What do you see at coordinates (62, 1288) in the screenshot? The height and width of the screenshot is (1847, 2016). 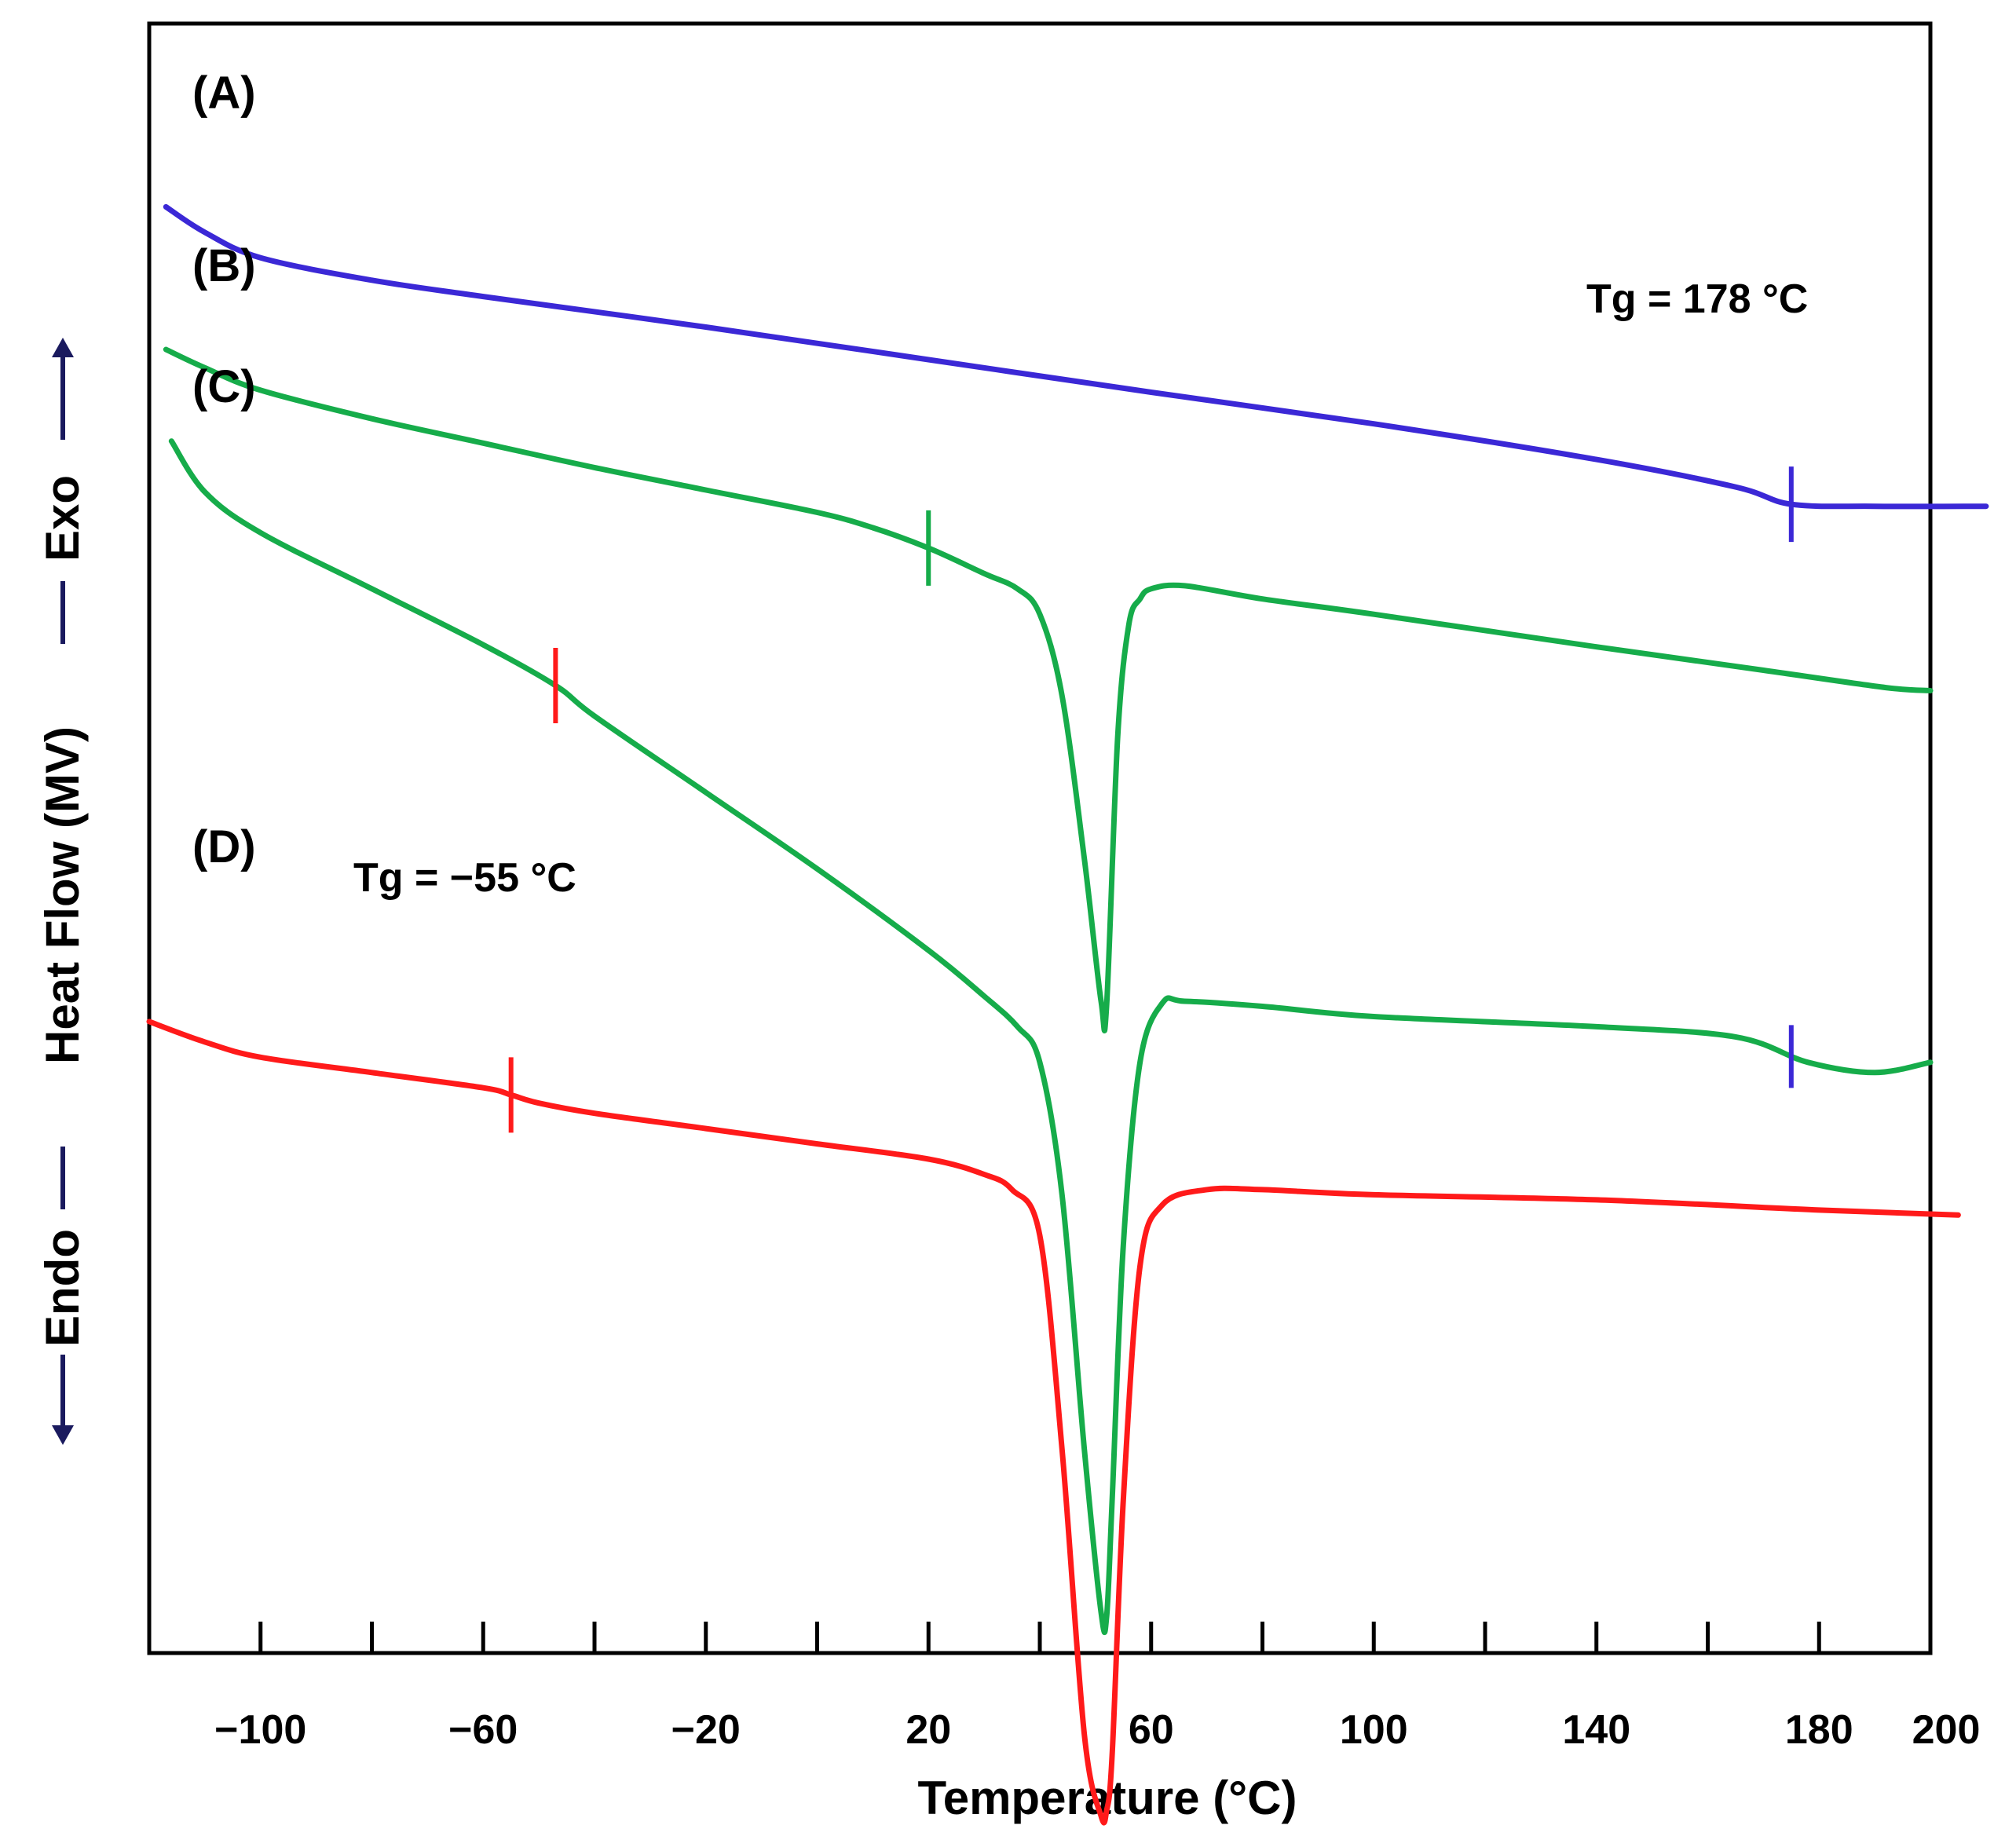 I see `endo-label: Endo` at bounding box center [62, 1288].